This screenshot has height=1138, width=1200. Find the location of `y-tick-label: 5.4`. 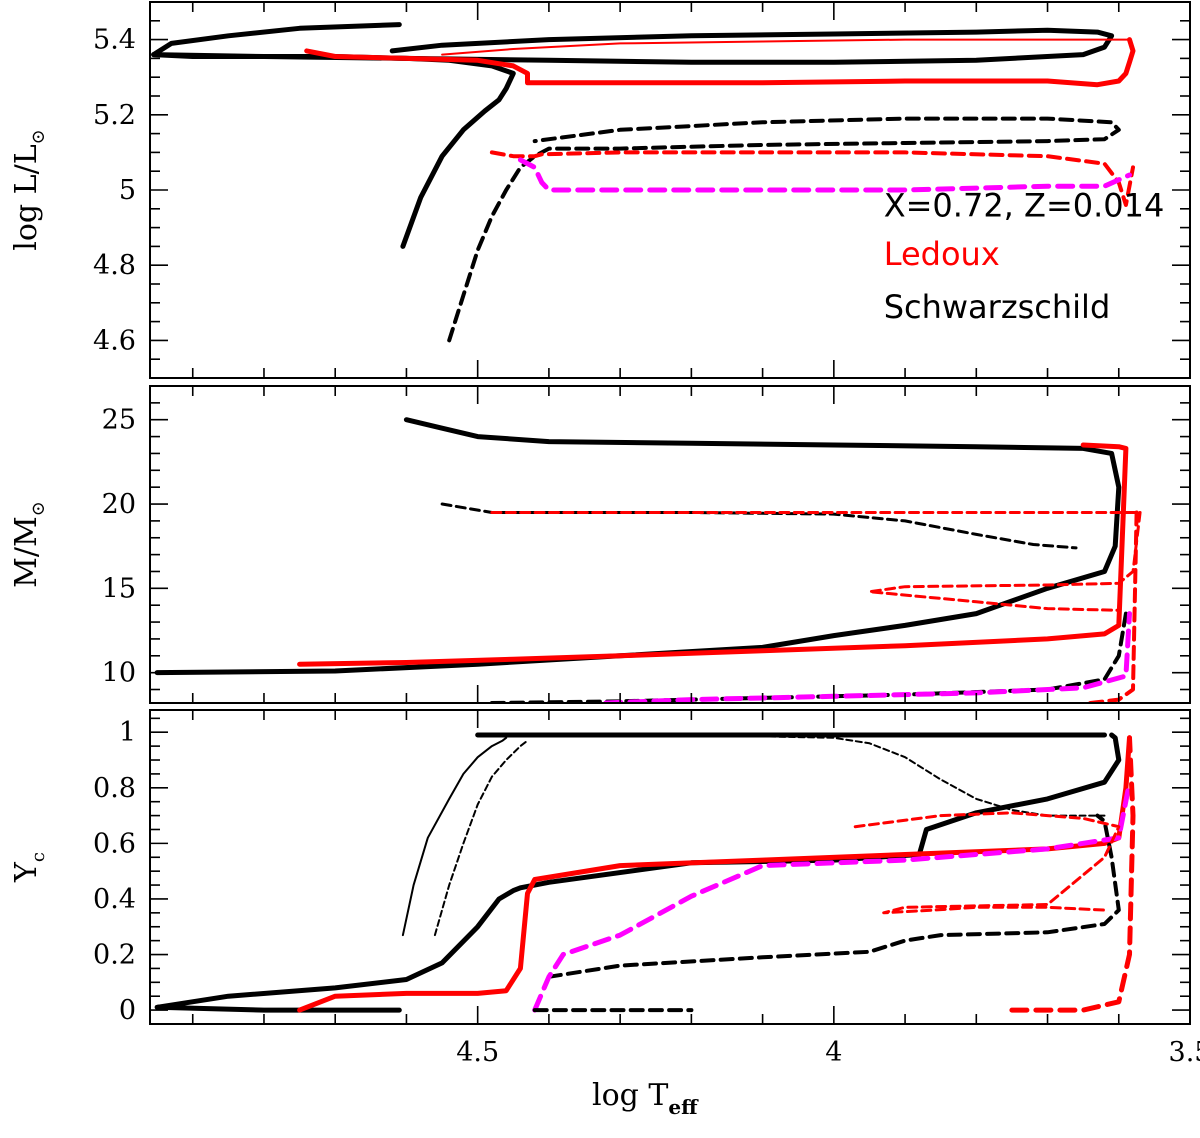

y-tick-label: 5.4 is located at coordinates (114, 40).